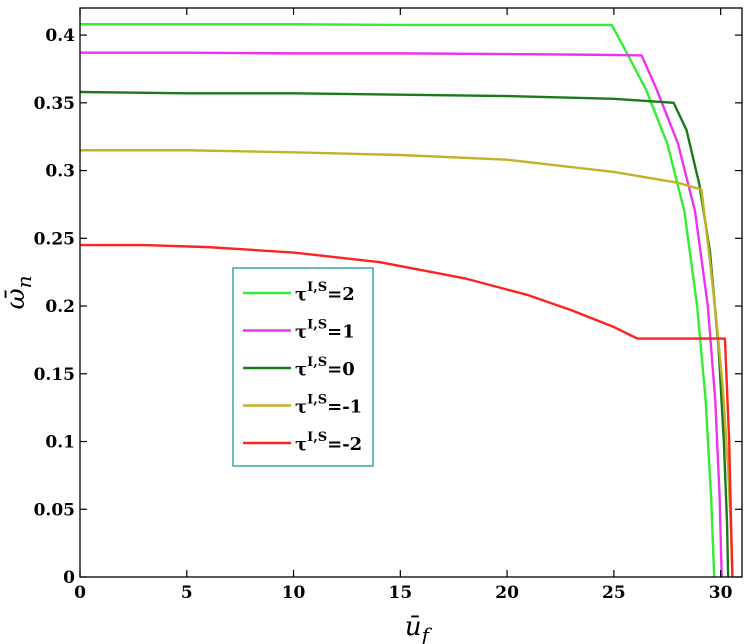 The image size is (752, 644). What do you see at coordinates (60, 172) in the screenshot?
I see `y-tick-label: 0.3` at bounding box center [60, 172].